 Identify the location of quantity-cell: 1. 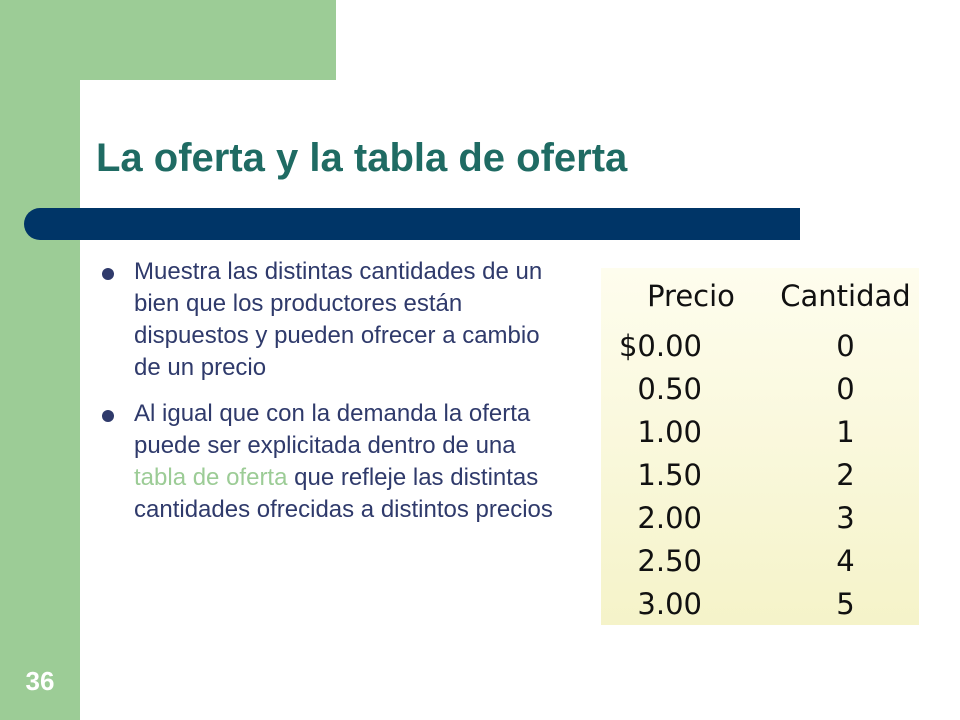
(845, 431).